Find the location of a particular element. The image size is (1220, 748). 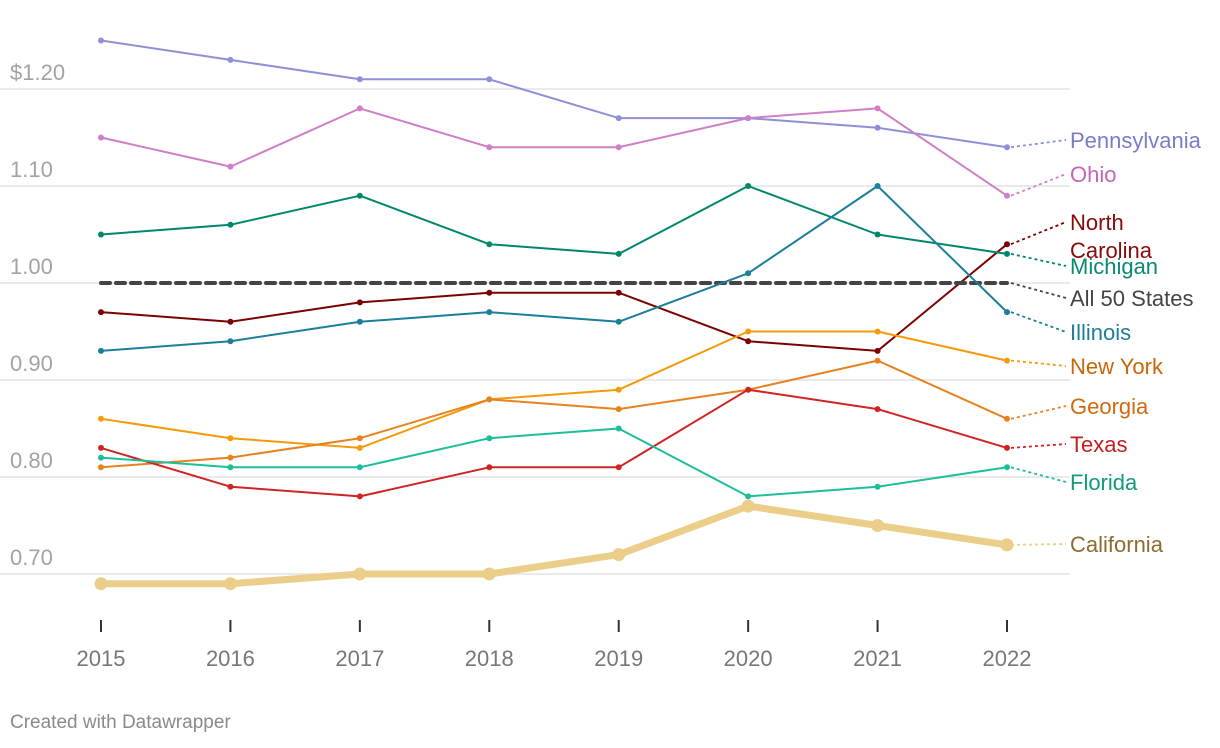

series-label-ohio: Ohio is located at coordinates (1093, 174).